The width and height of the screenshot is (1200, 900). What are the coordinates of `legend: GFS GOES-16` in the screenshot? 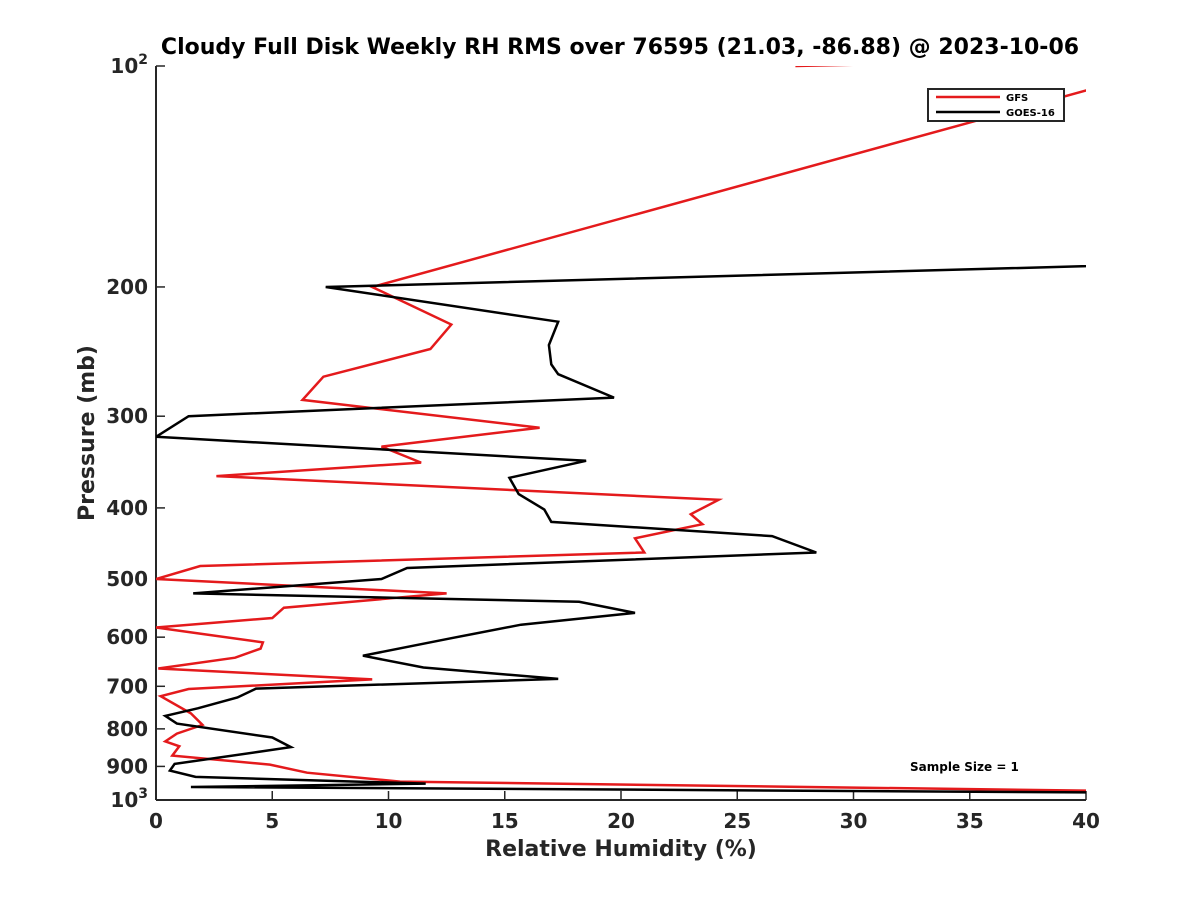 It's located at (996, 105).